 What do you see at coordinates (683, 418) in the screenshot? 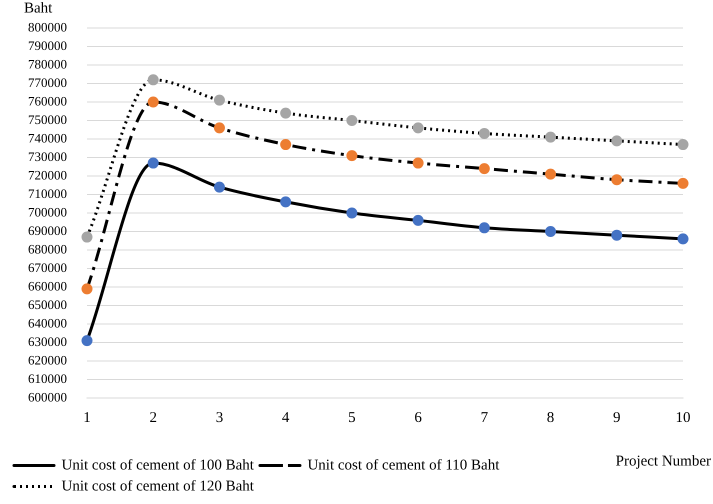
I see `x-tick-label: 10` at bounding box center [683, 418].